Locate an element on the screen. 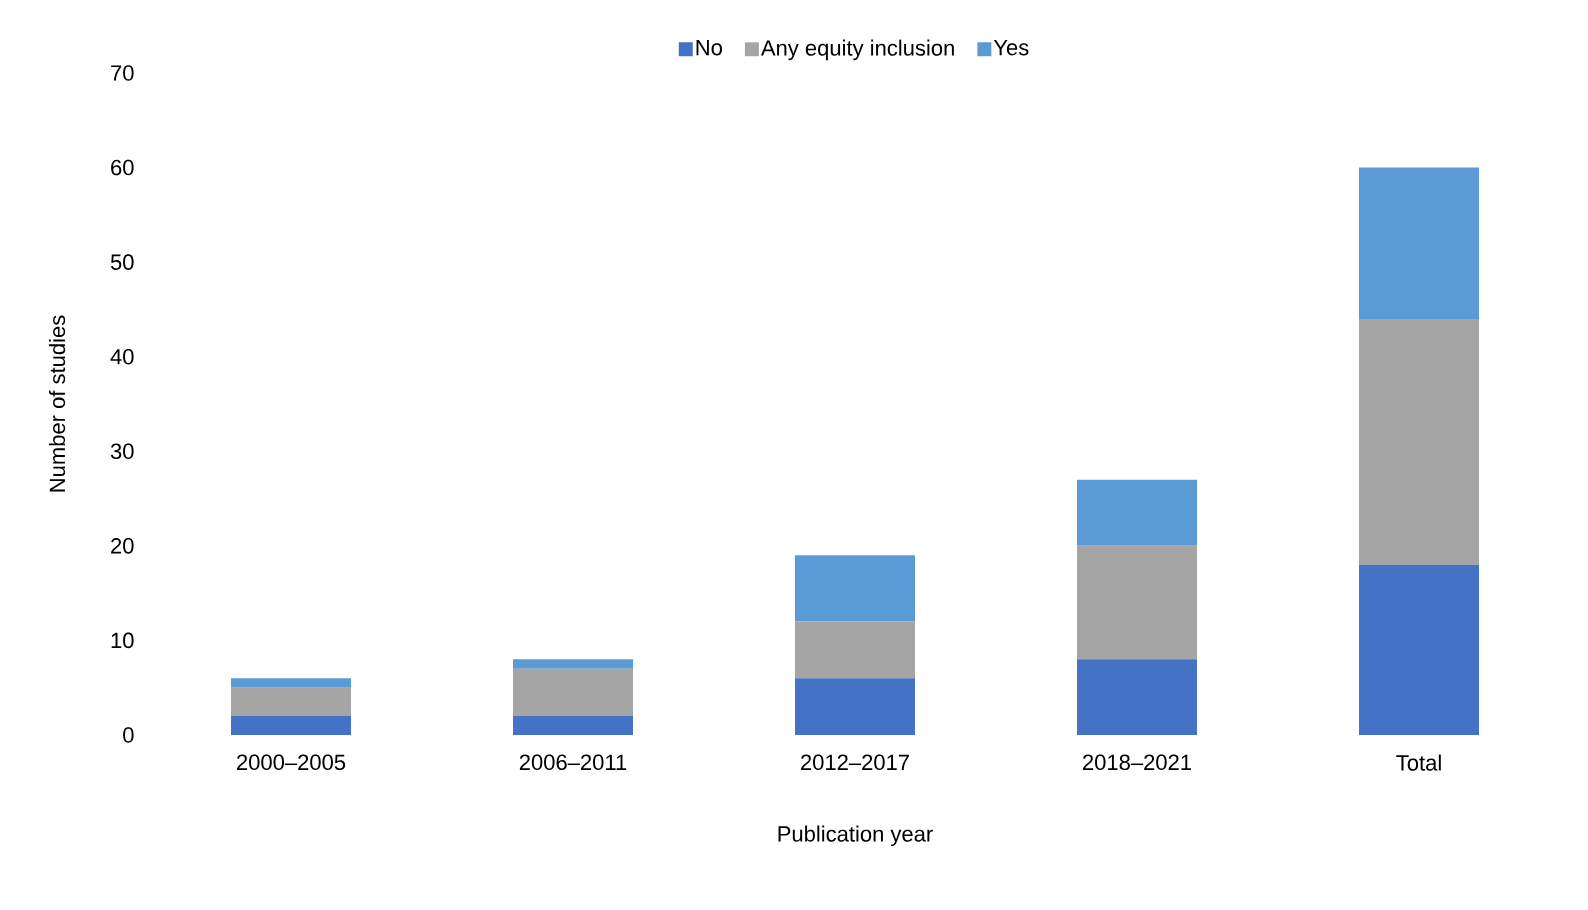  legend-label: Yes is located at coordinates (1011, 48).